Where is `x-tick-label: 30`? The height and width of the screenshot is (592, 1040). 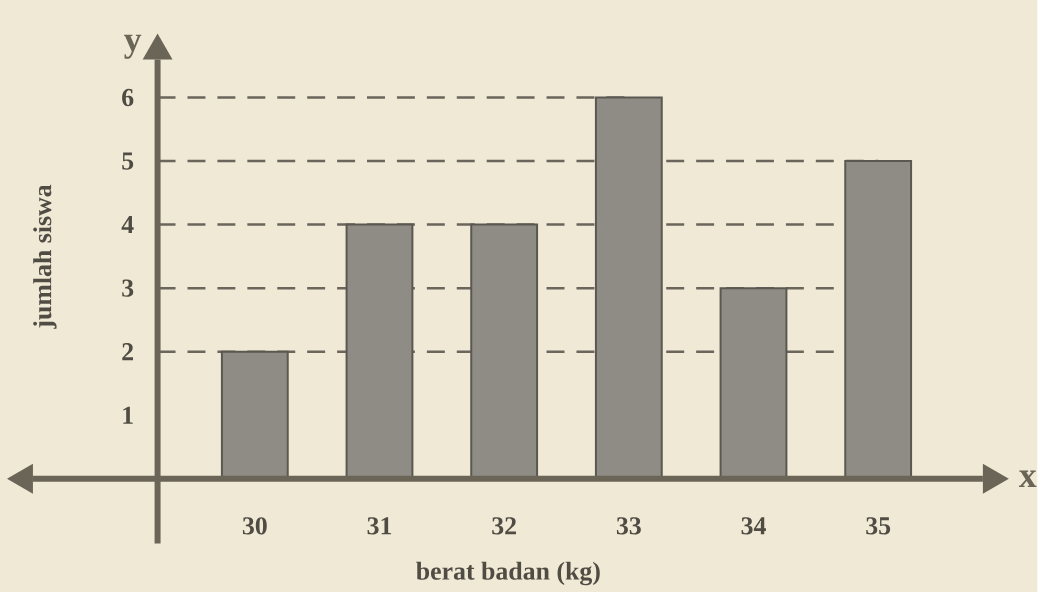 x-tick-label: 30 is located at coordinates (254, 525).